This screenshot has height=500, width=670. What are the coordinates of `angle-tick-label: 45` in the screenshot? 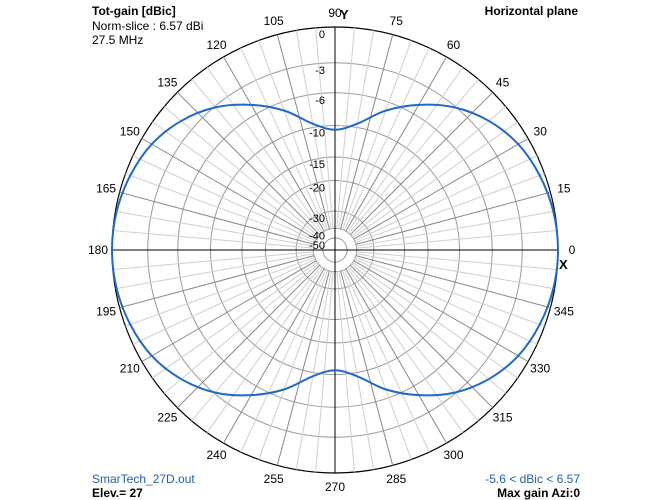 It's located at (503, 82).